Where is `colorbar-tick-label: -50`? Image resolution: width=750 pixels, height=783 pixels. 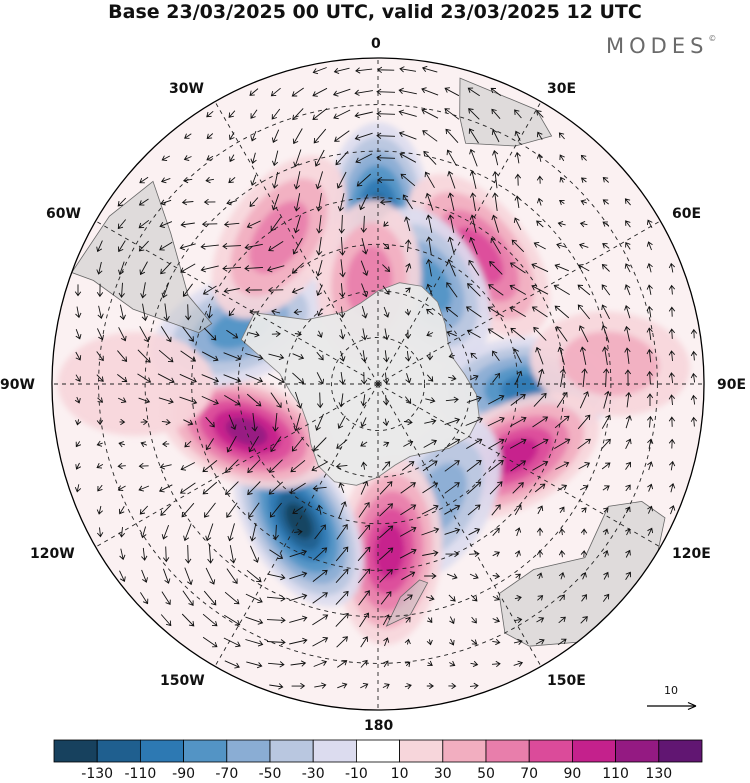 colorbar-tick-label: -50 is located at coordinates (270, 774).